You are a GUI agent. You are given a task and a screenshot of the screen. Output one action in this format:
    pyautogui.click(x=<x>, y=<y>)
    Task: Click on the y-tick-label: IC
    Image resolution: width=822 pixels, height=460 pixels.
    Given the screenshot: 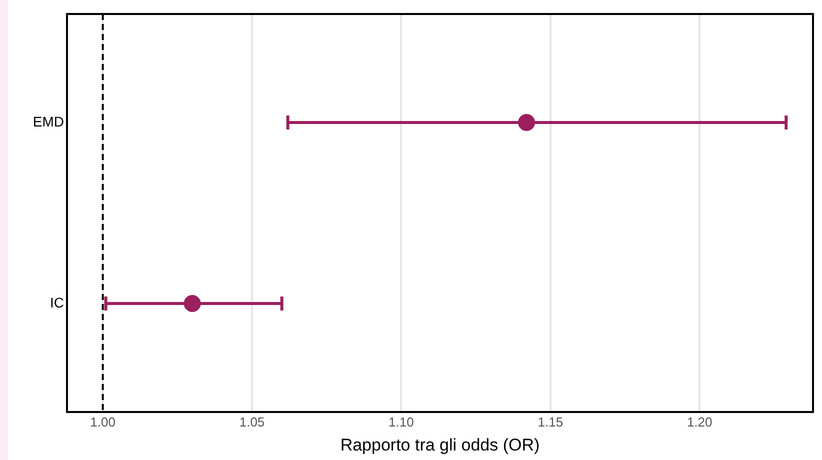 What is the action you would take?
    pyautogui.click(x=57, y=302)
    